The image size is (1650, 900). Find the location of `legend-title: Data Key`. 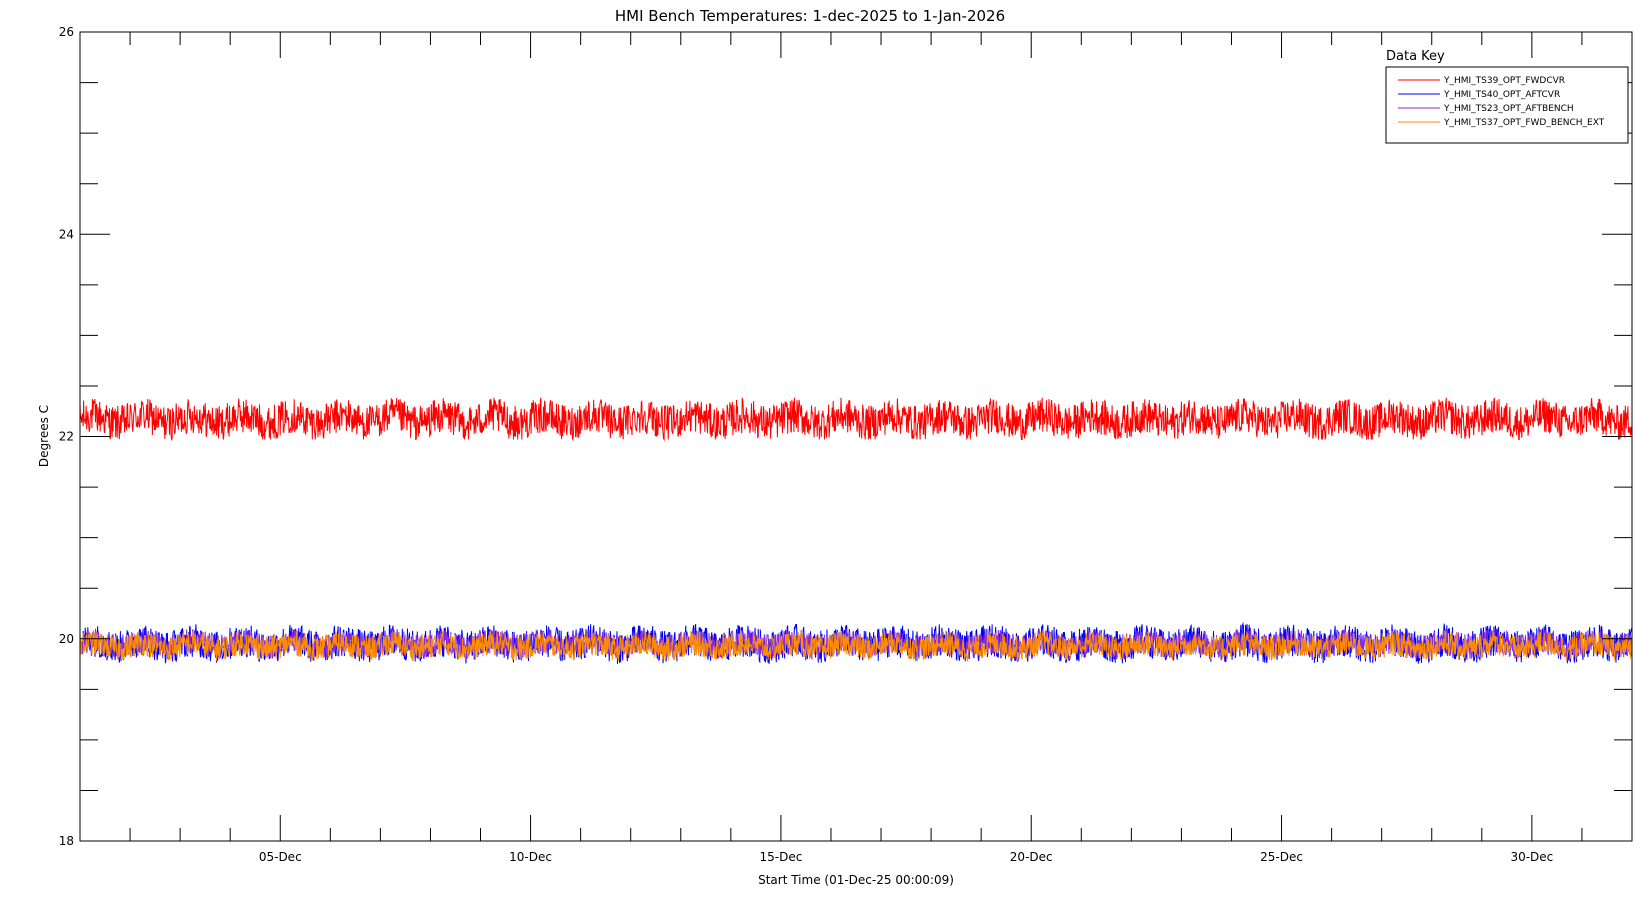

legend-title: Data Key is located at coordinates (1415, 56).